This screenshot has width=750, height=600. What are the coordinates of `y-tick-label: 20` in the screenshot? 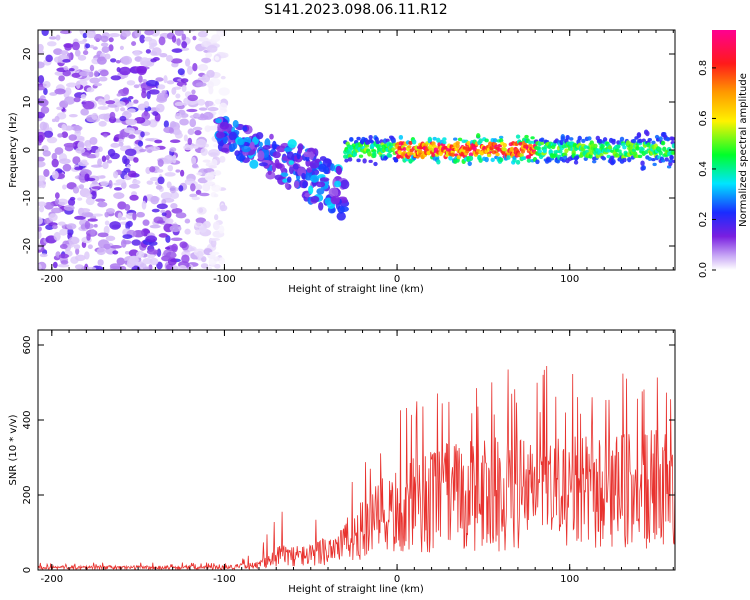 It's located at (27, 54).